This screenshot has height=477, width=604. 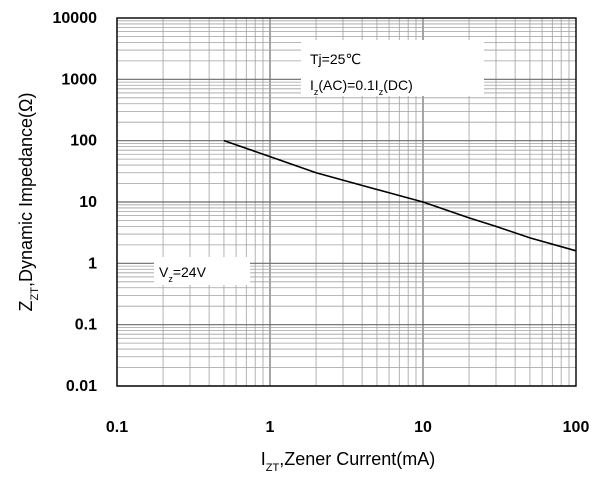 What do you see at coordinates (79, 79) in the screenshot?
I see `y-tick-label: 1000` at bounding box center [79, 79].